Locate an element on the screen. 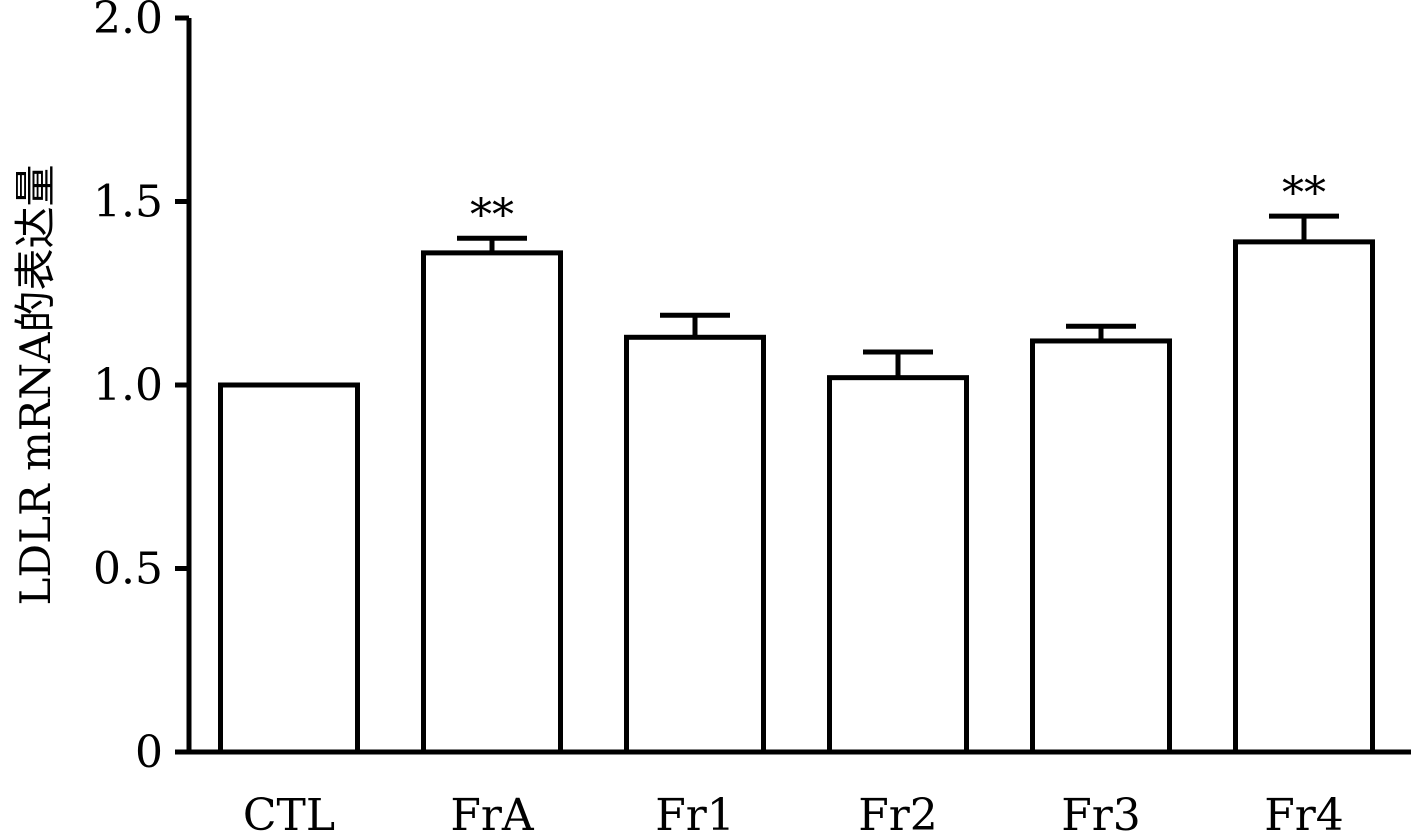 The height and width of the screenshot is (832, 1411). x-tick-label-ctl: CTL is located at coordinates (289, 811).